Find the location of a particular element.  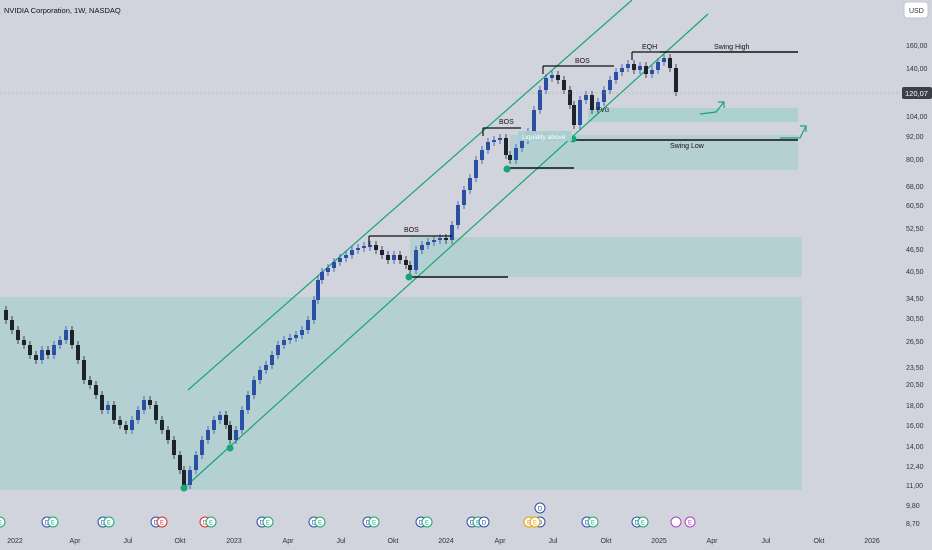

y-tick-label: 18,00 is located at coordinates (915, 406).